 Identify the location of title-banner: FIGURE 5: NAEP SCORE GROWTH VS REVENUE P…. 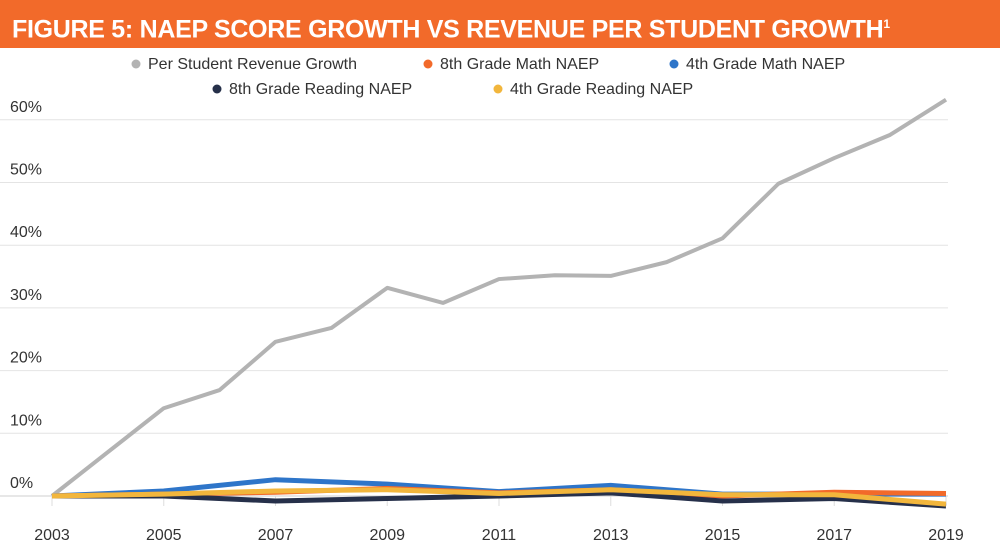
(500, 24).